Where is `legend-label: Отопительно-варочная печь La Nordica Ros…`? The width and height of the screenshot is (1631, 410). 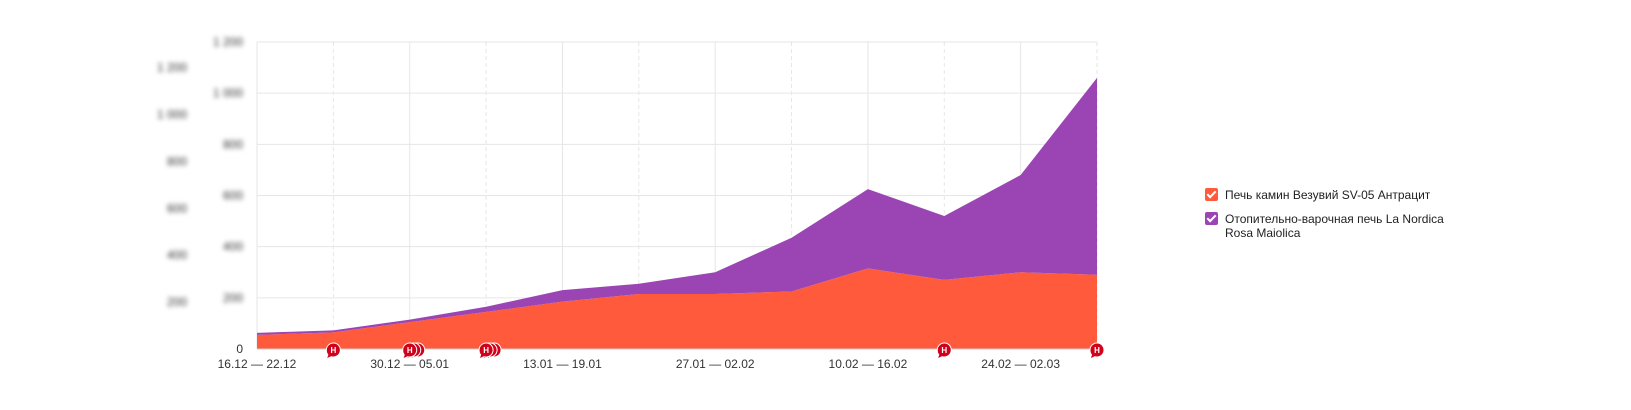
legend-label: Отопительно-варочная печь La Nordica Ros… is located at coordinates (1334, 226).